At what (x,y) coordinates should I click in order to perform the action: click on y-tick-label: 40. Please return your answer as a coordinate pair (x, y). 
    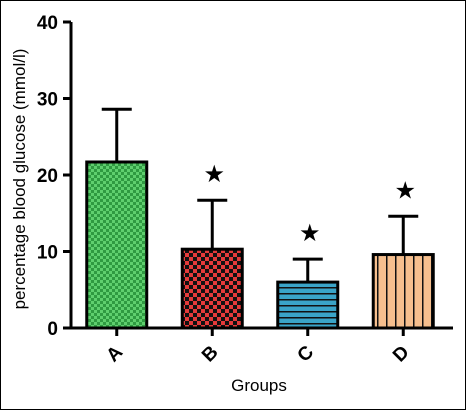
    Looking at the image, I should click on (47, 23).